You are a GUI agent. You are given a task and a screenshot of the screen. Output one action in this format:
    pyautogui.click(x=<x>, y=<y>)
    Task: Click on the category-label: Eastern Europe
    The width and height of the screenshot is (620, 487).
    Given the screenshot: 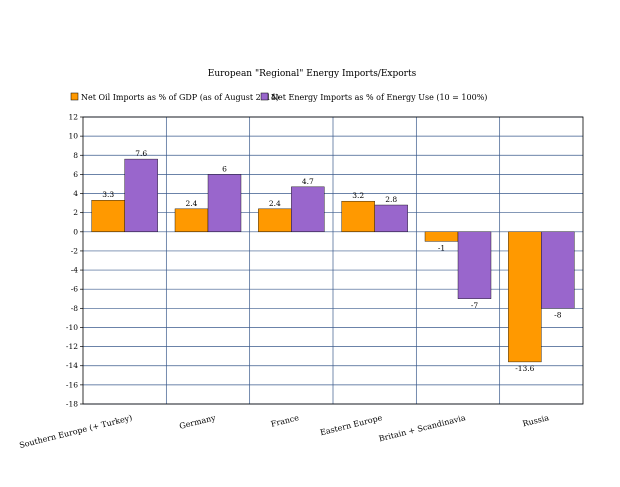 What is the action you would take?
    pyautogui.click(x=351, y=425)
    